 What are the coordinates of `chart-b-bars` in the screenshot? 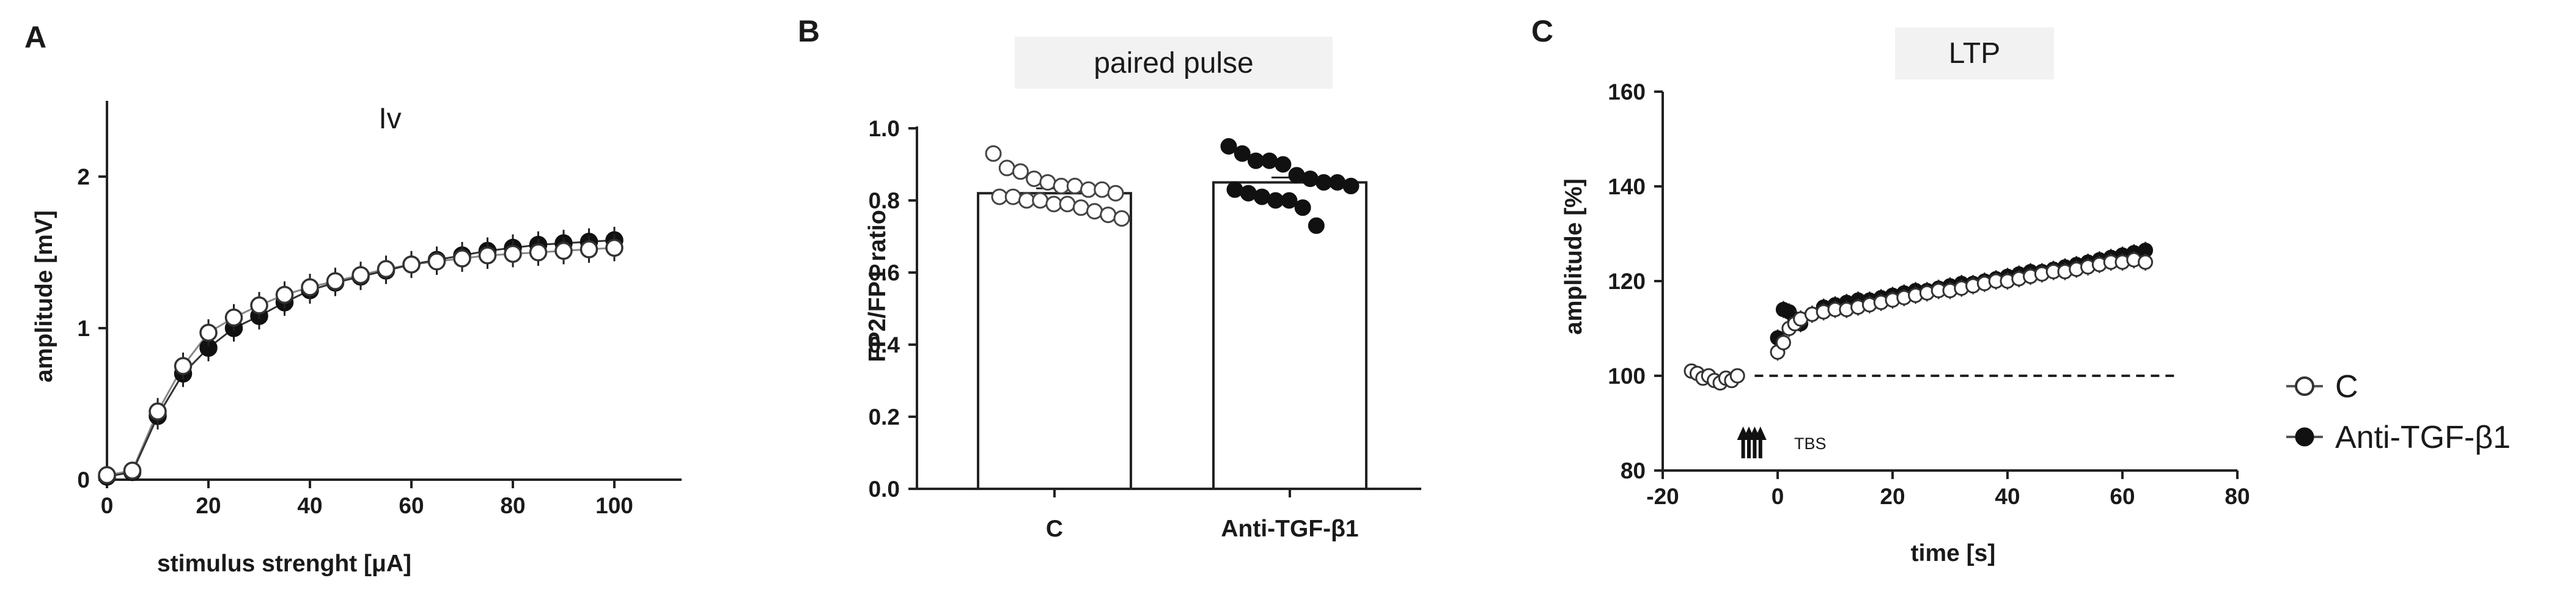 It's located at (1172, 334).